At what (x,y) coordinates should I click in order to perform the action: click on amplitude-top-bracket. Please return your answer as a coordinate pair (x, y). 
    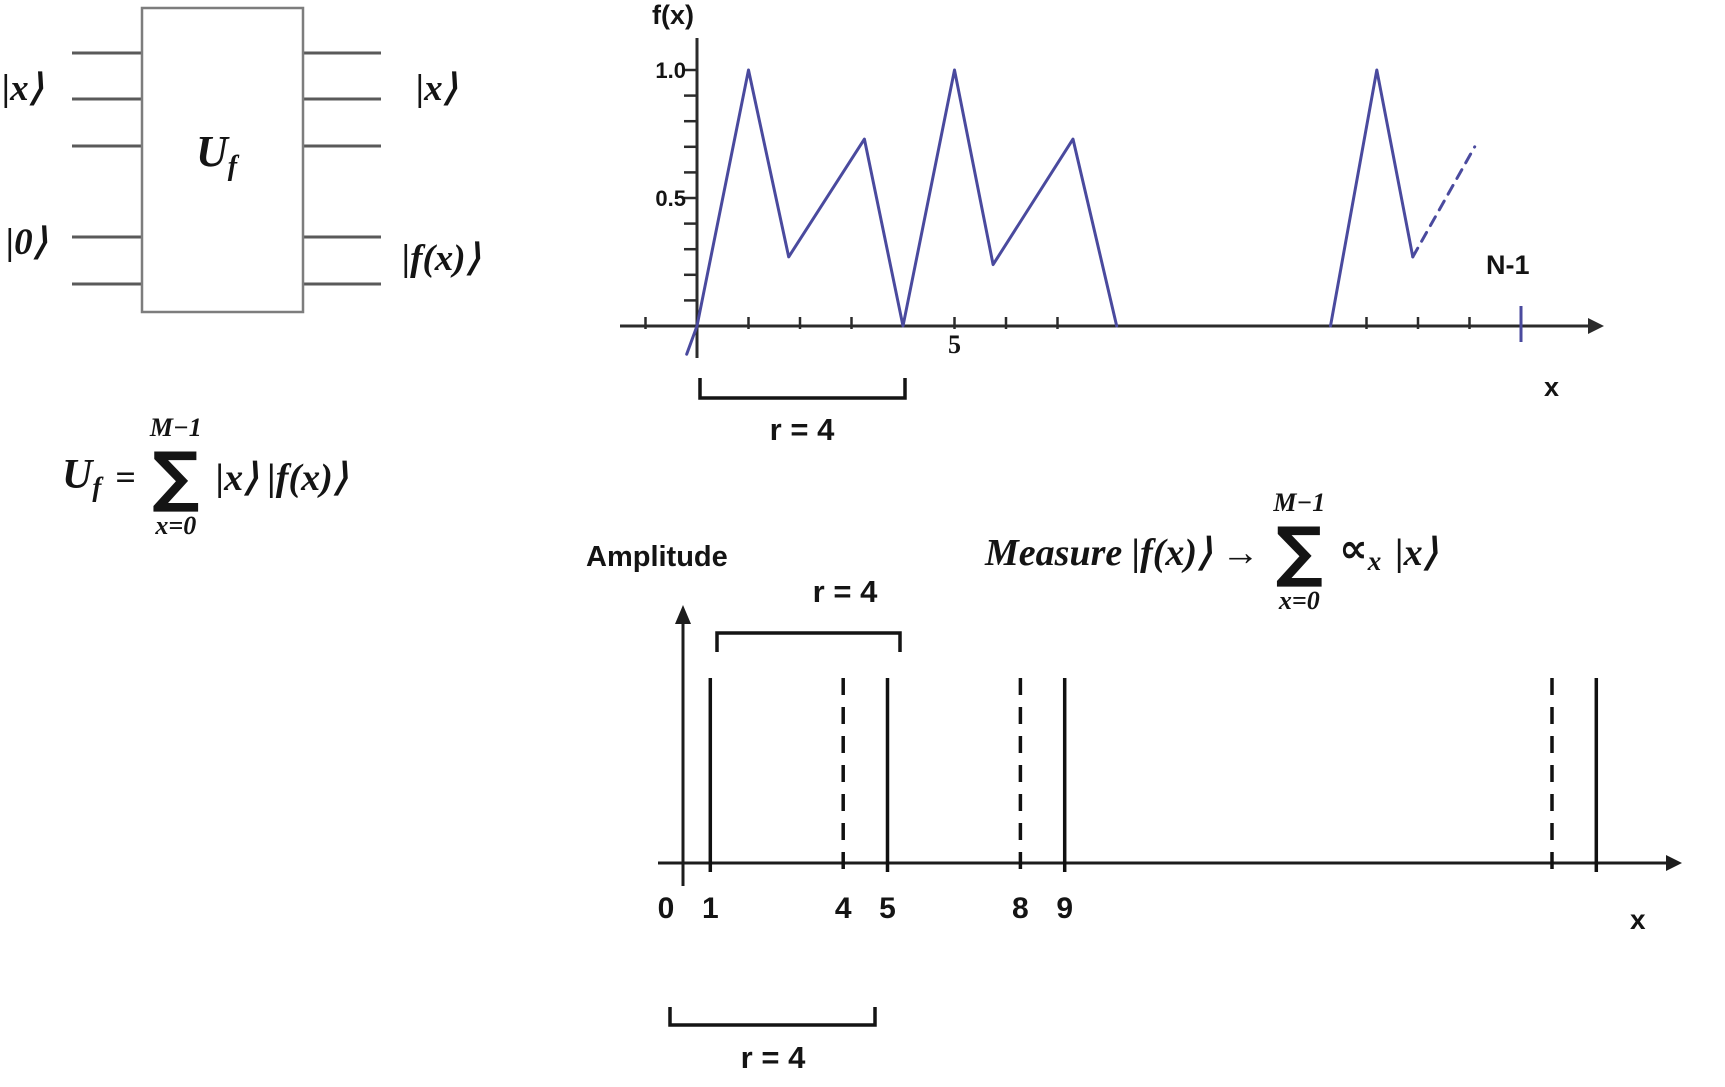
    Looking at the image, I should click on (808, 641).